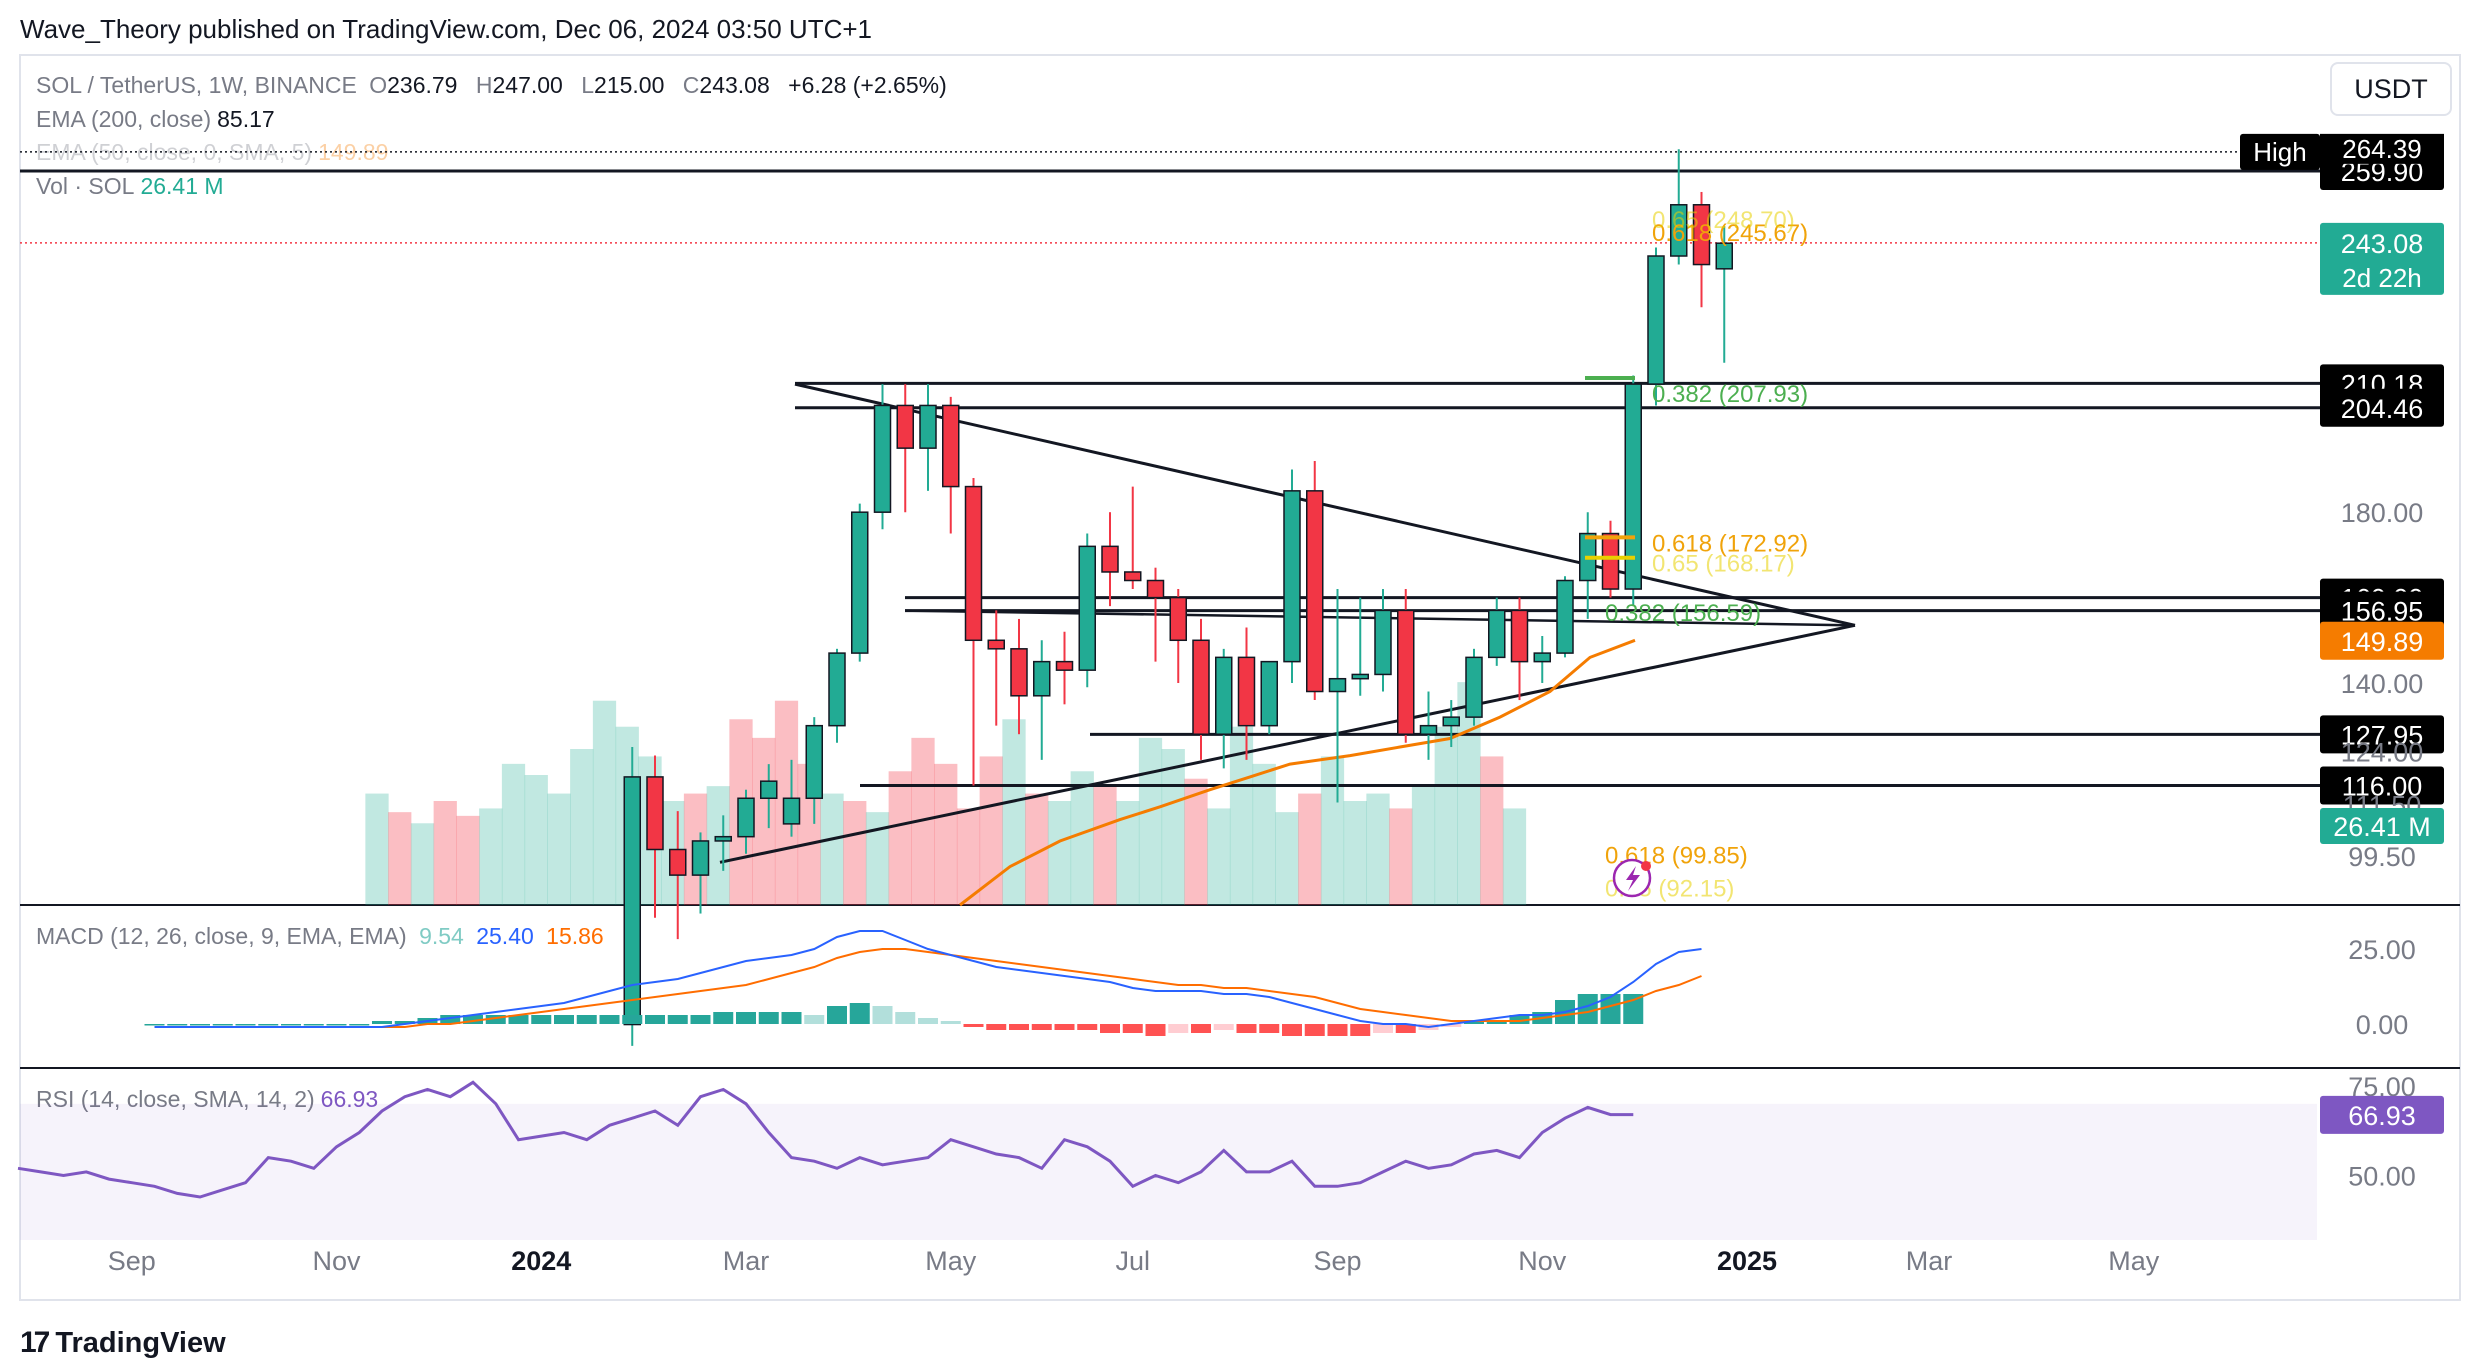 The height and width of the screenshot is (1372, 2482). Describe the element at coordinates (413, 85) in the screenshot. I see `ohlc-open: O236.79` at that location.